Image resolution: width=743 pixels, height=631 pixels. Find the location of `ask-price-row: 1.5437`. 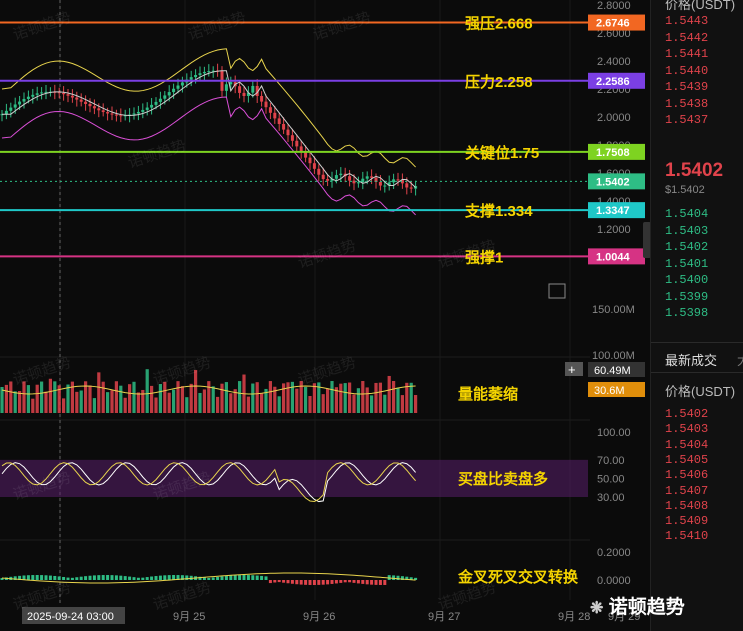

ask-price-row: 1.5437 is located at coordinates (687, 120).